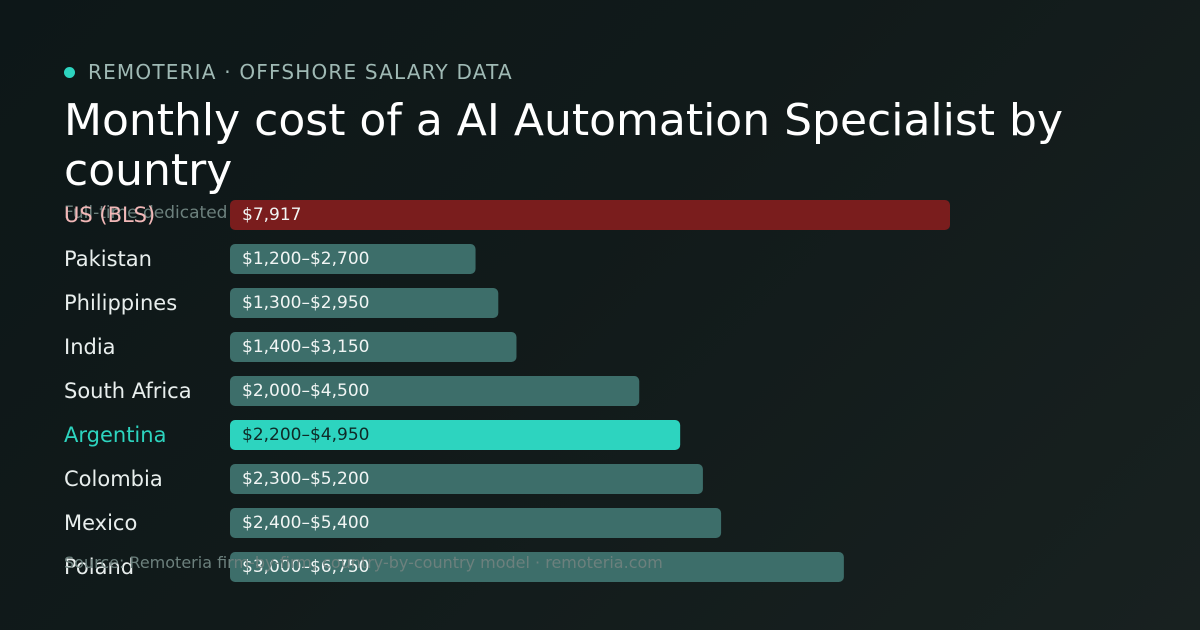  What do you see at coordinates (476, 523) in the screenshot?
I see `bar-mexico` at bounding box center [476, 523].